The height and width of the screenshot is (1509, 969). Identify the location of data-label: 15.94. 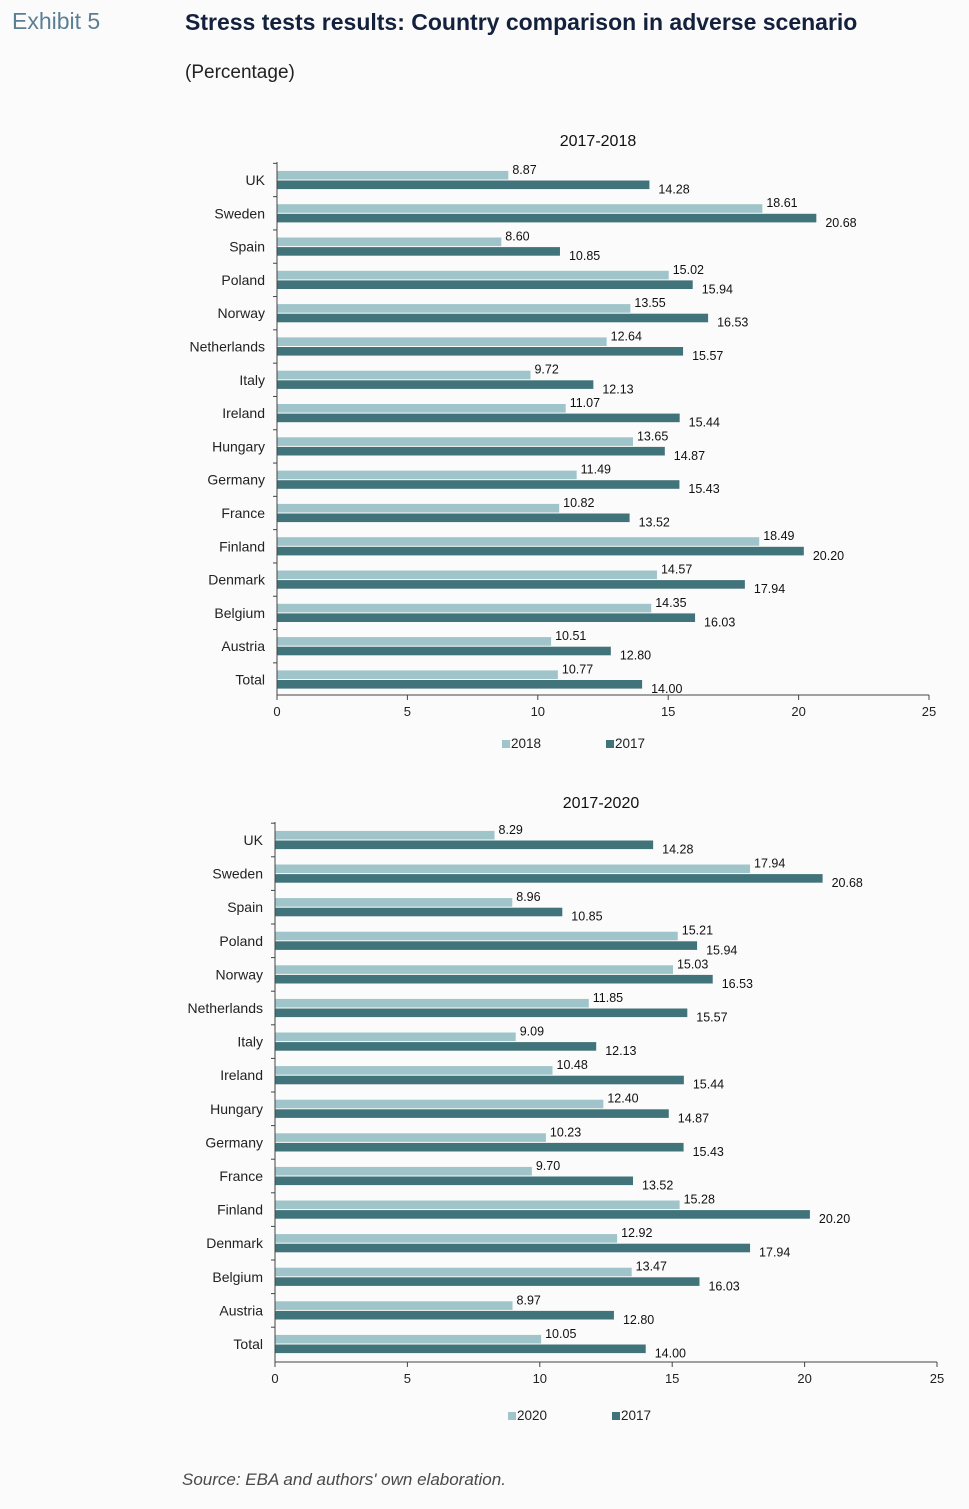
(721, 950).